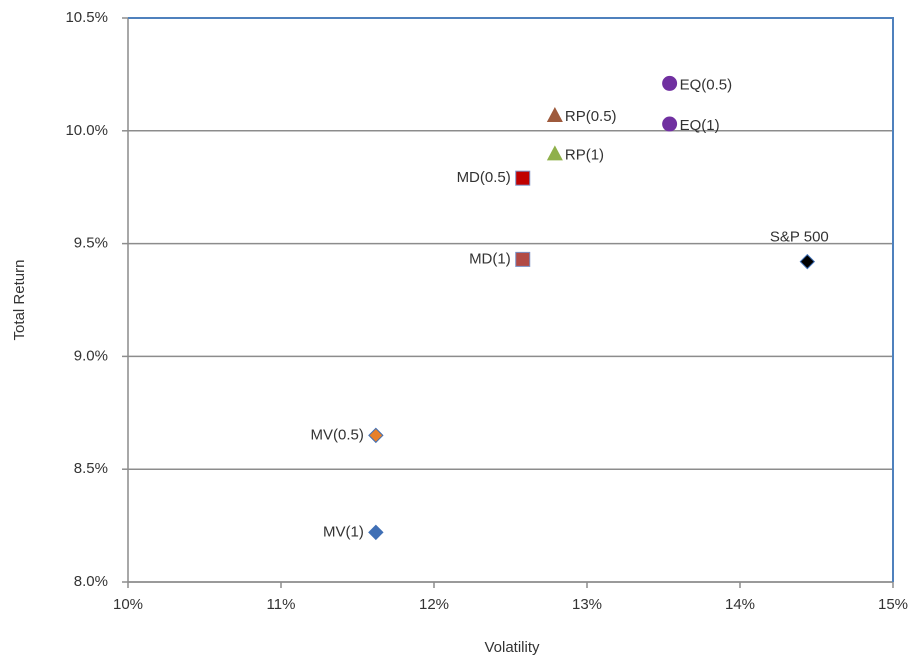 Image resolution: width=914 pixels, height=660 pixels. I want to click on y-tick-label: 10.0%, so click(86, 130).